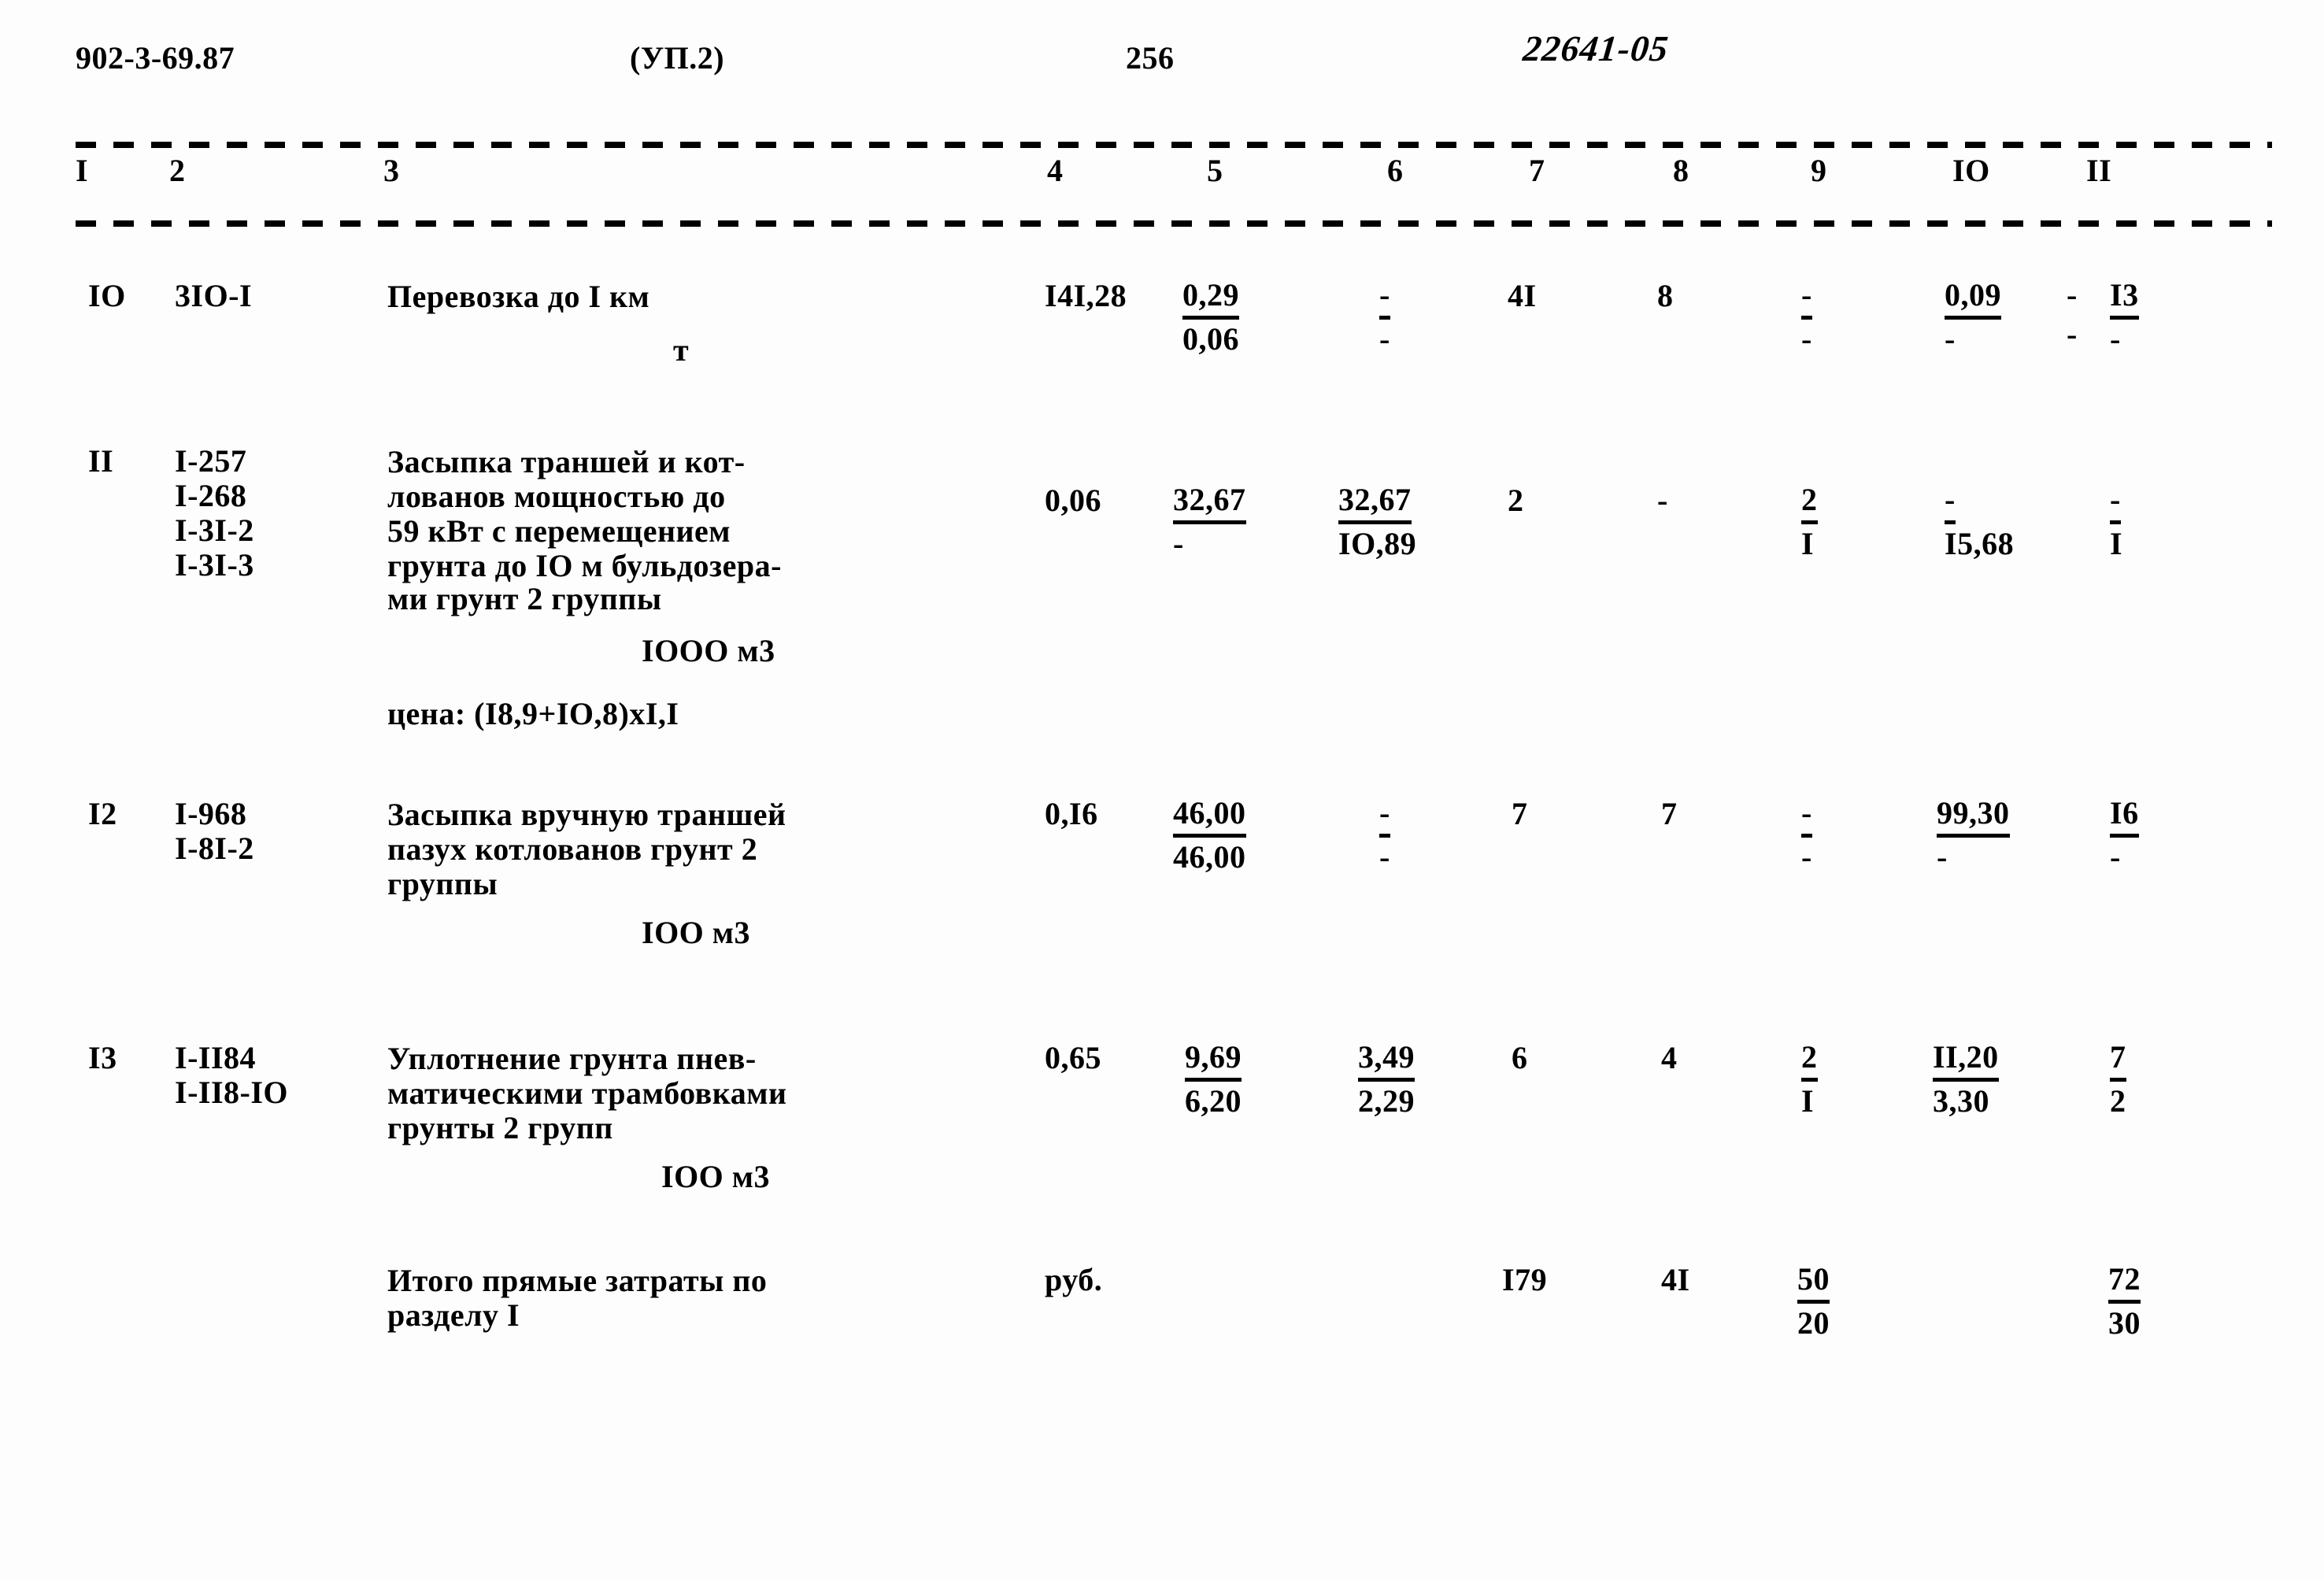  I want to click on total-cell-col9-upper: 50, so click(1813, 1282).